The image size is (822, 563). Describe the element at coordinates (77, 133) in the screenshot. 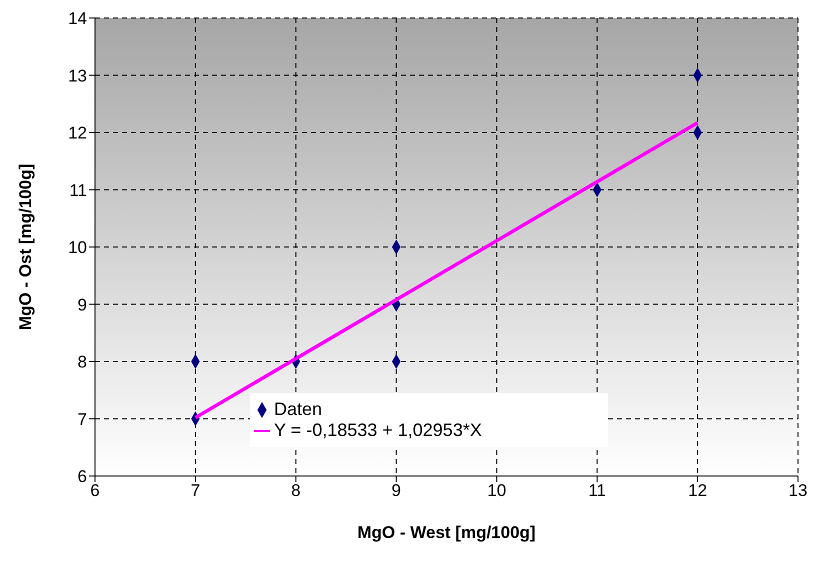

I see `y-tick-label: 12` at that location.